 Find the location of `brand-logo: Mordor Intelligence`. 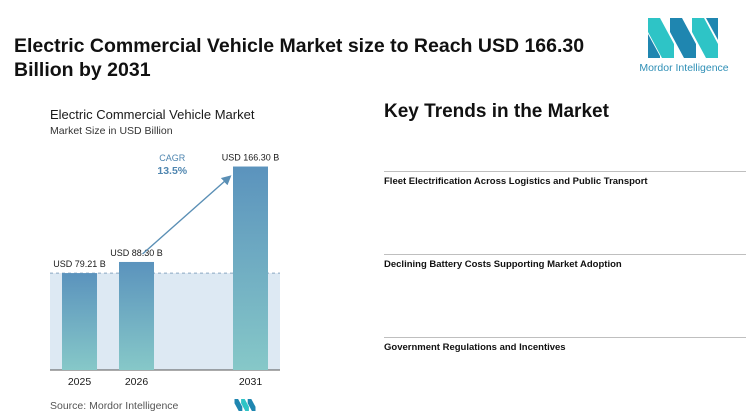

brand-logo: Mordor Intelligence is located at coordinates (684, 49).